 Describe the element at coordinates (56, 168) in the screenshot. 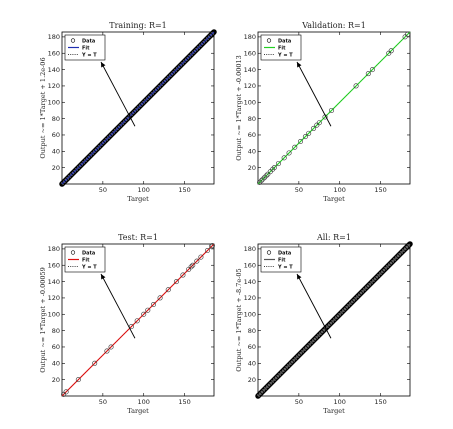

I see `y-tick-label: 20` at that location.